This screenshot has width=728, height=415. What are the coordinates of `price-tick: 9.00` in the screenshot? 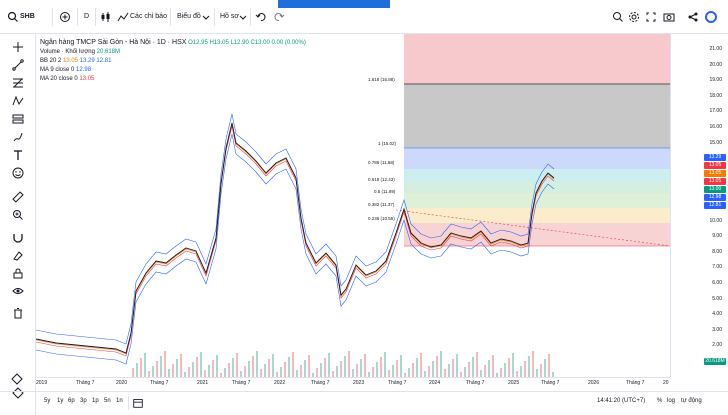 It's located at (717, 236).